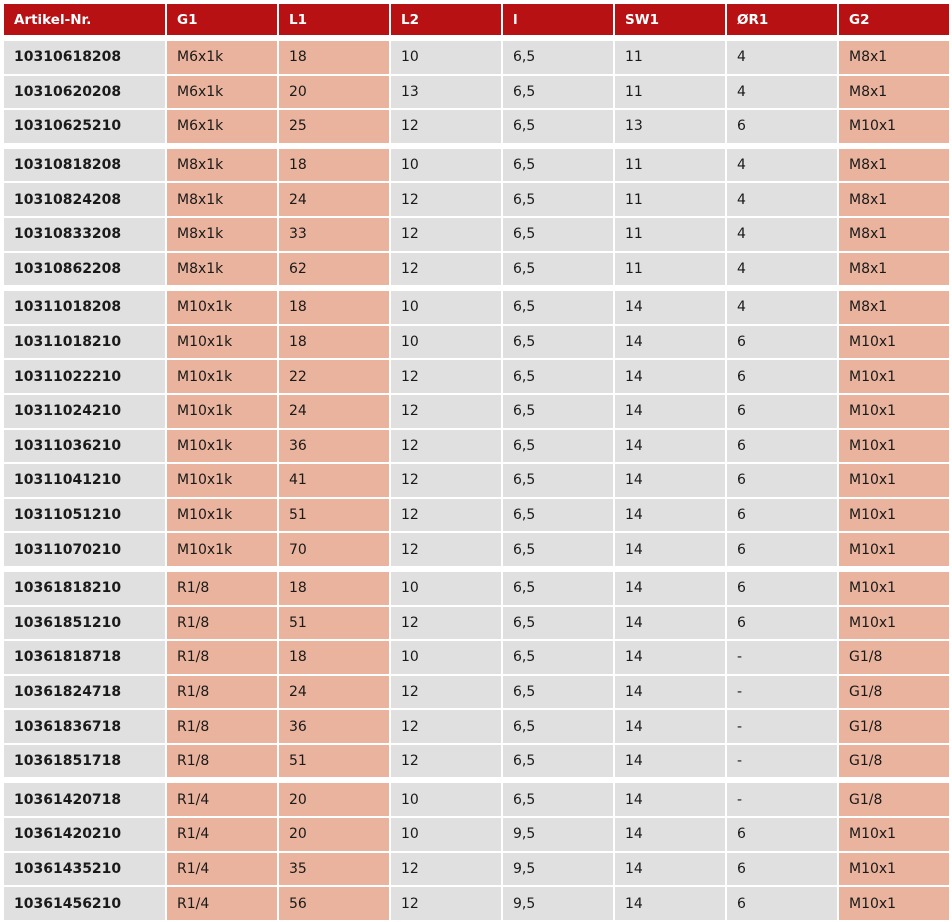 The width and height of the screenshot is (952, 922). What do you see at coordinates (222, 126) in the screenshot?
I see `table-cell: M6x1k` at bounding box center [222, 126].